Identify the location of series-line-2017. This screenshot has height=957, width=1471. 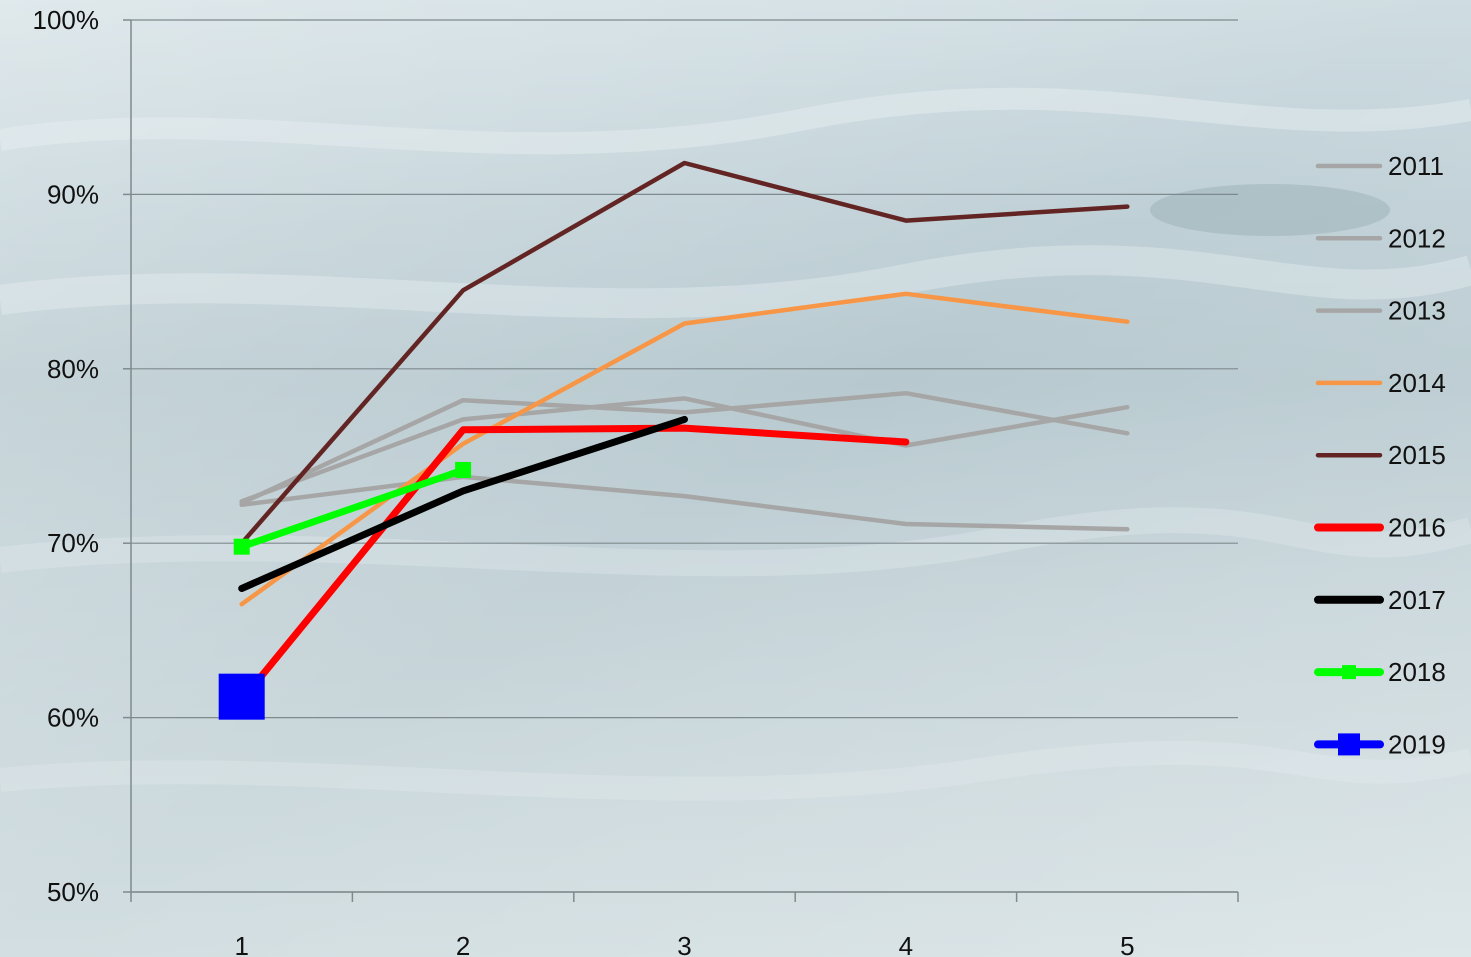
(463, 503).